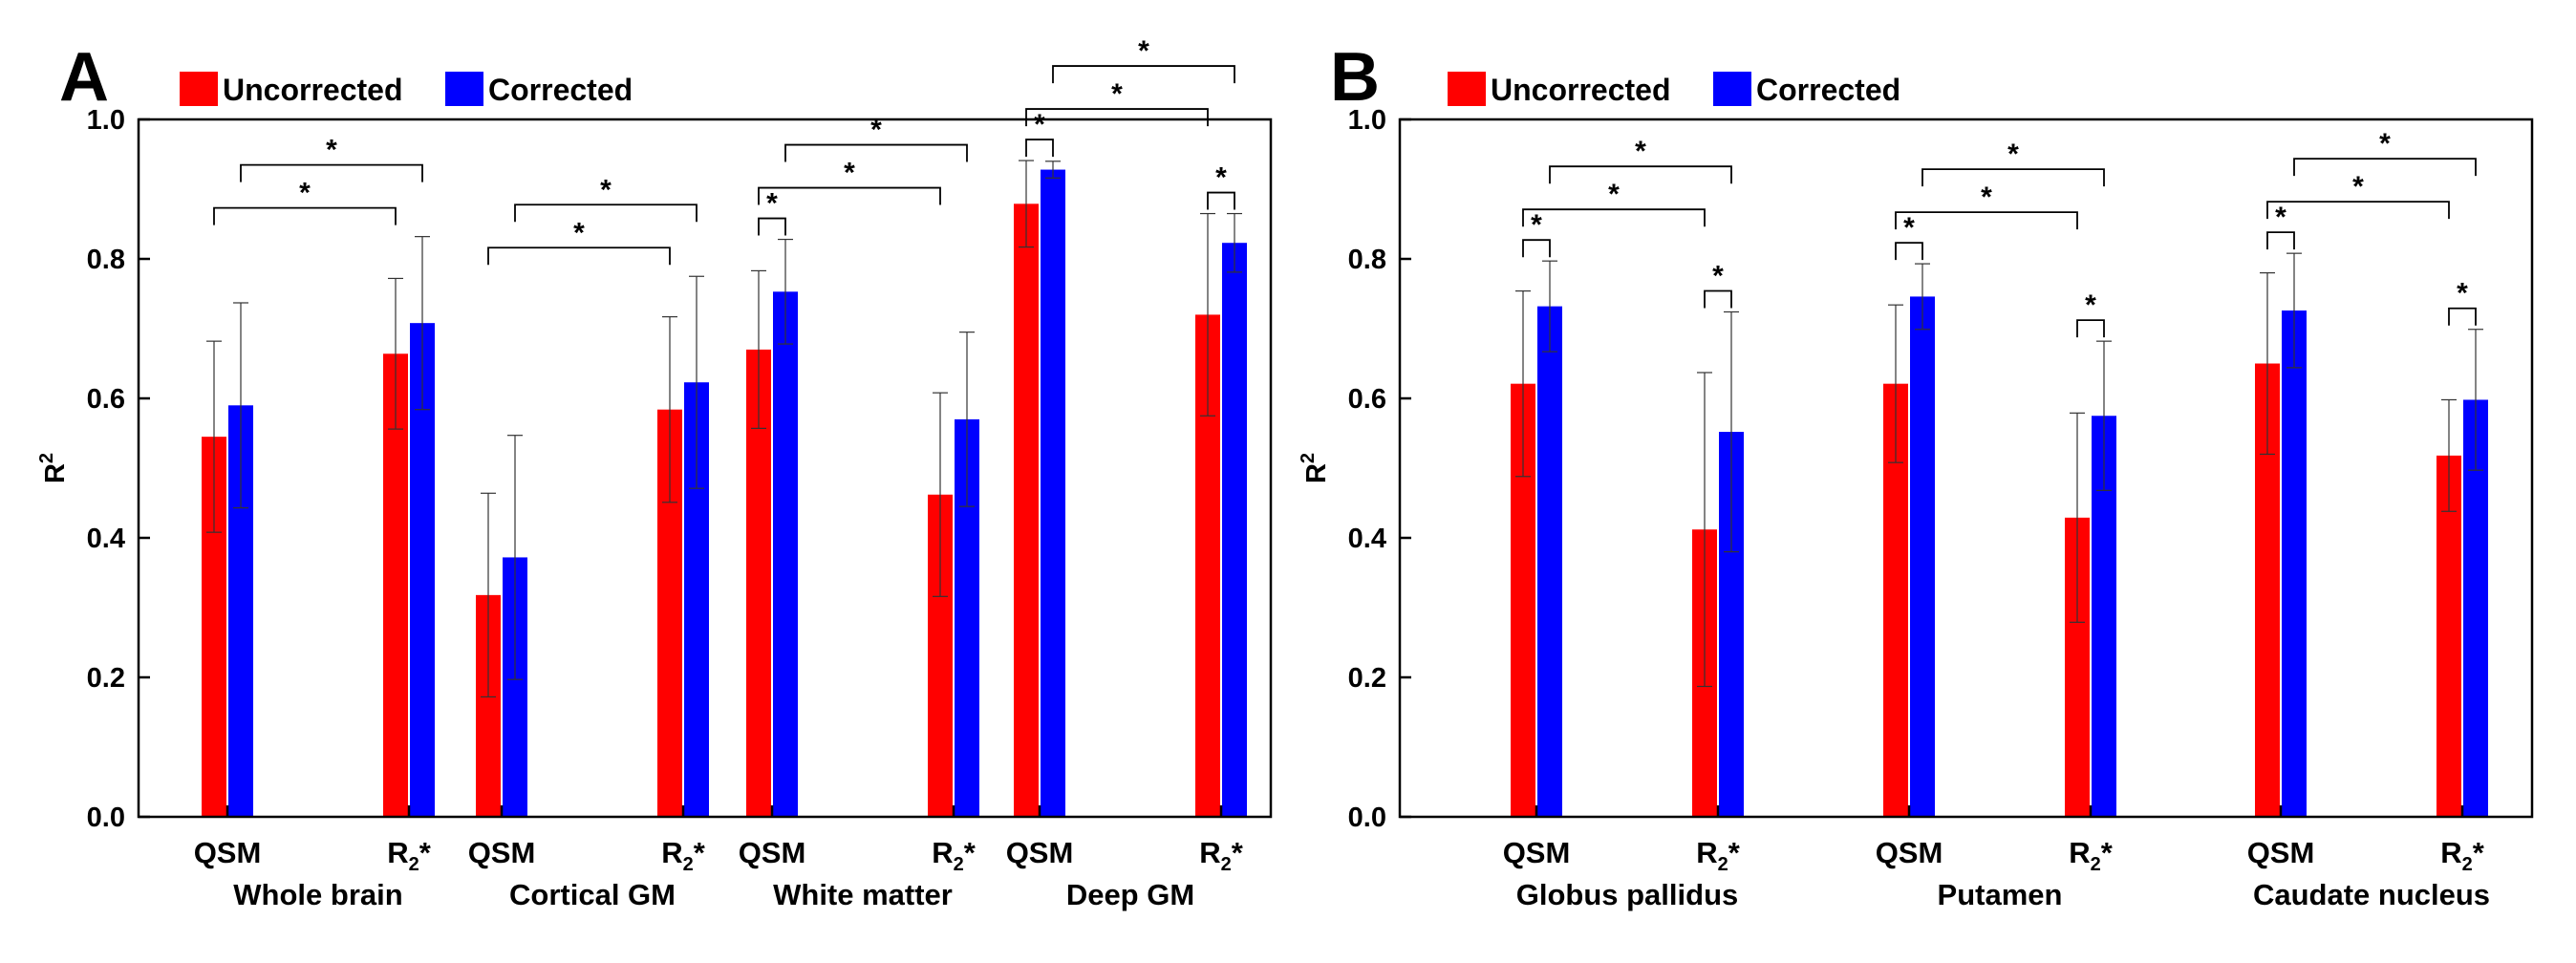  What do you see at coordinates (1130, 894) in the screenshot?
I see `group-label: Deep GM` at bounding box center [1130, 894].